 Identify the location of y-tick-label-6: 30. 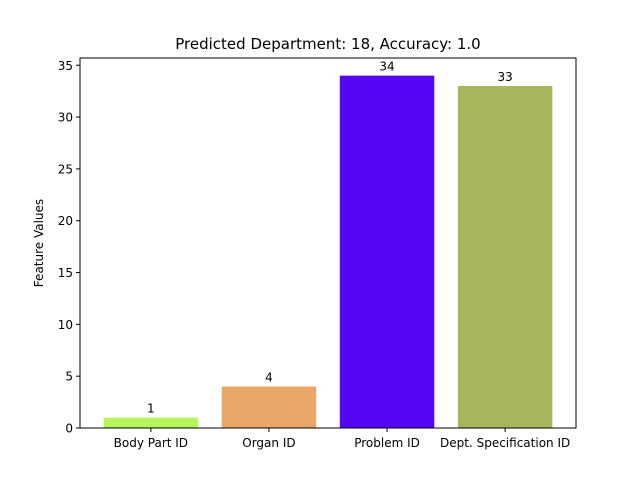
(65, 118).